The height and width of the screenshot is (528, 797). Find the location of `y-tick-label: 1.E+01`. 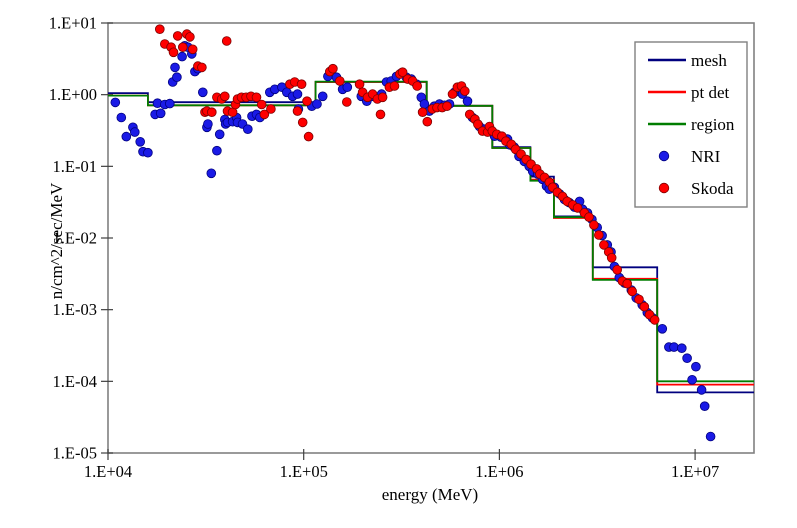

y-tick-label: 1.E+01 is located at coordinates (73, 23).